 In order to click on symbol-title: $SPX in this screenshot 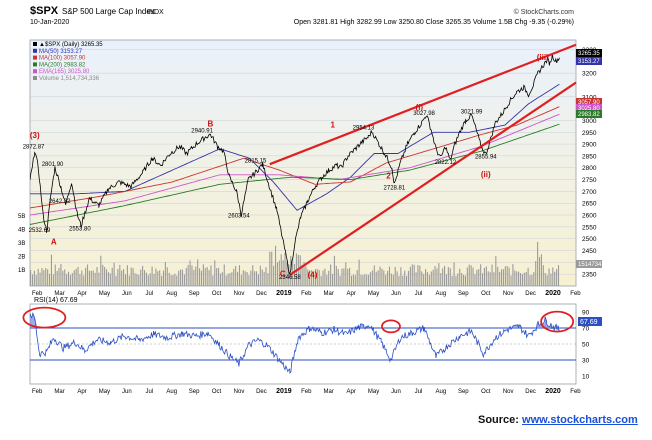, I will do `click(44, 11)`.